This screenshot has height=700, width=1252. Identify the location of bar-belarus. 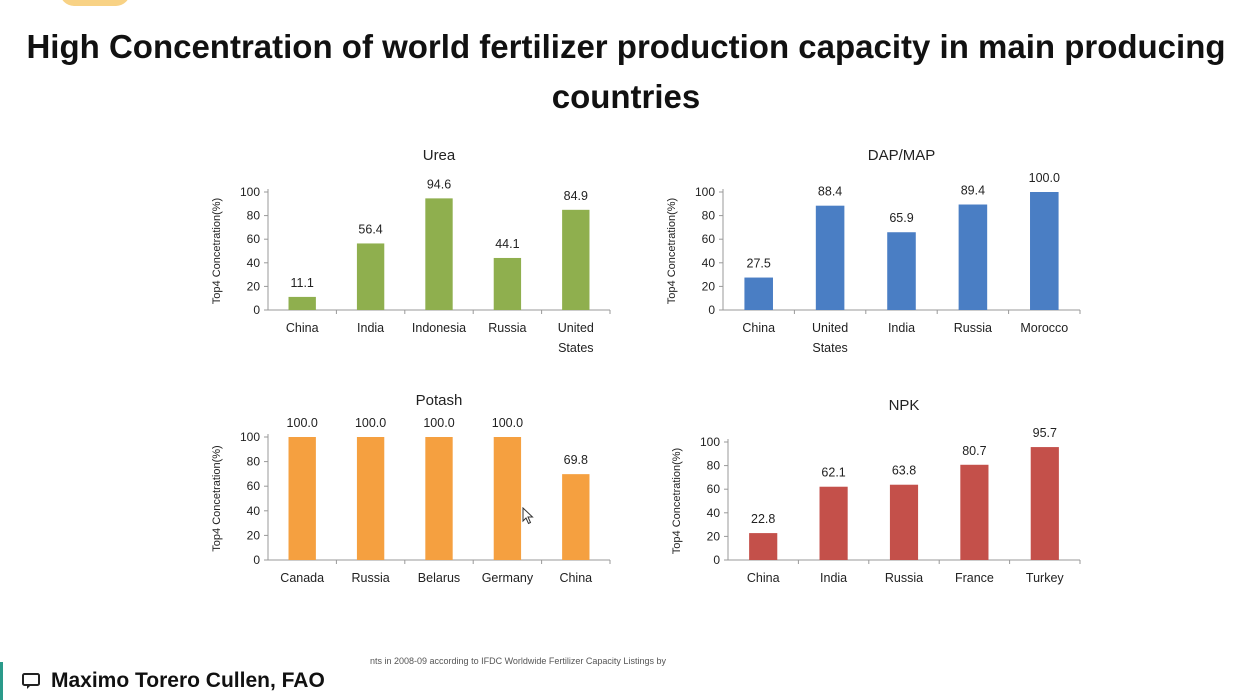
(439, 498).